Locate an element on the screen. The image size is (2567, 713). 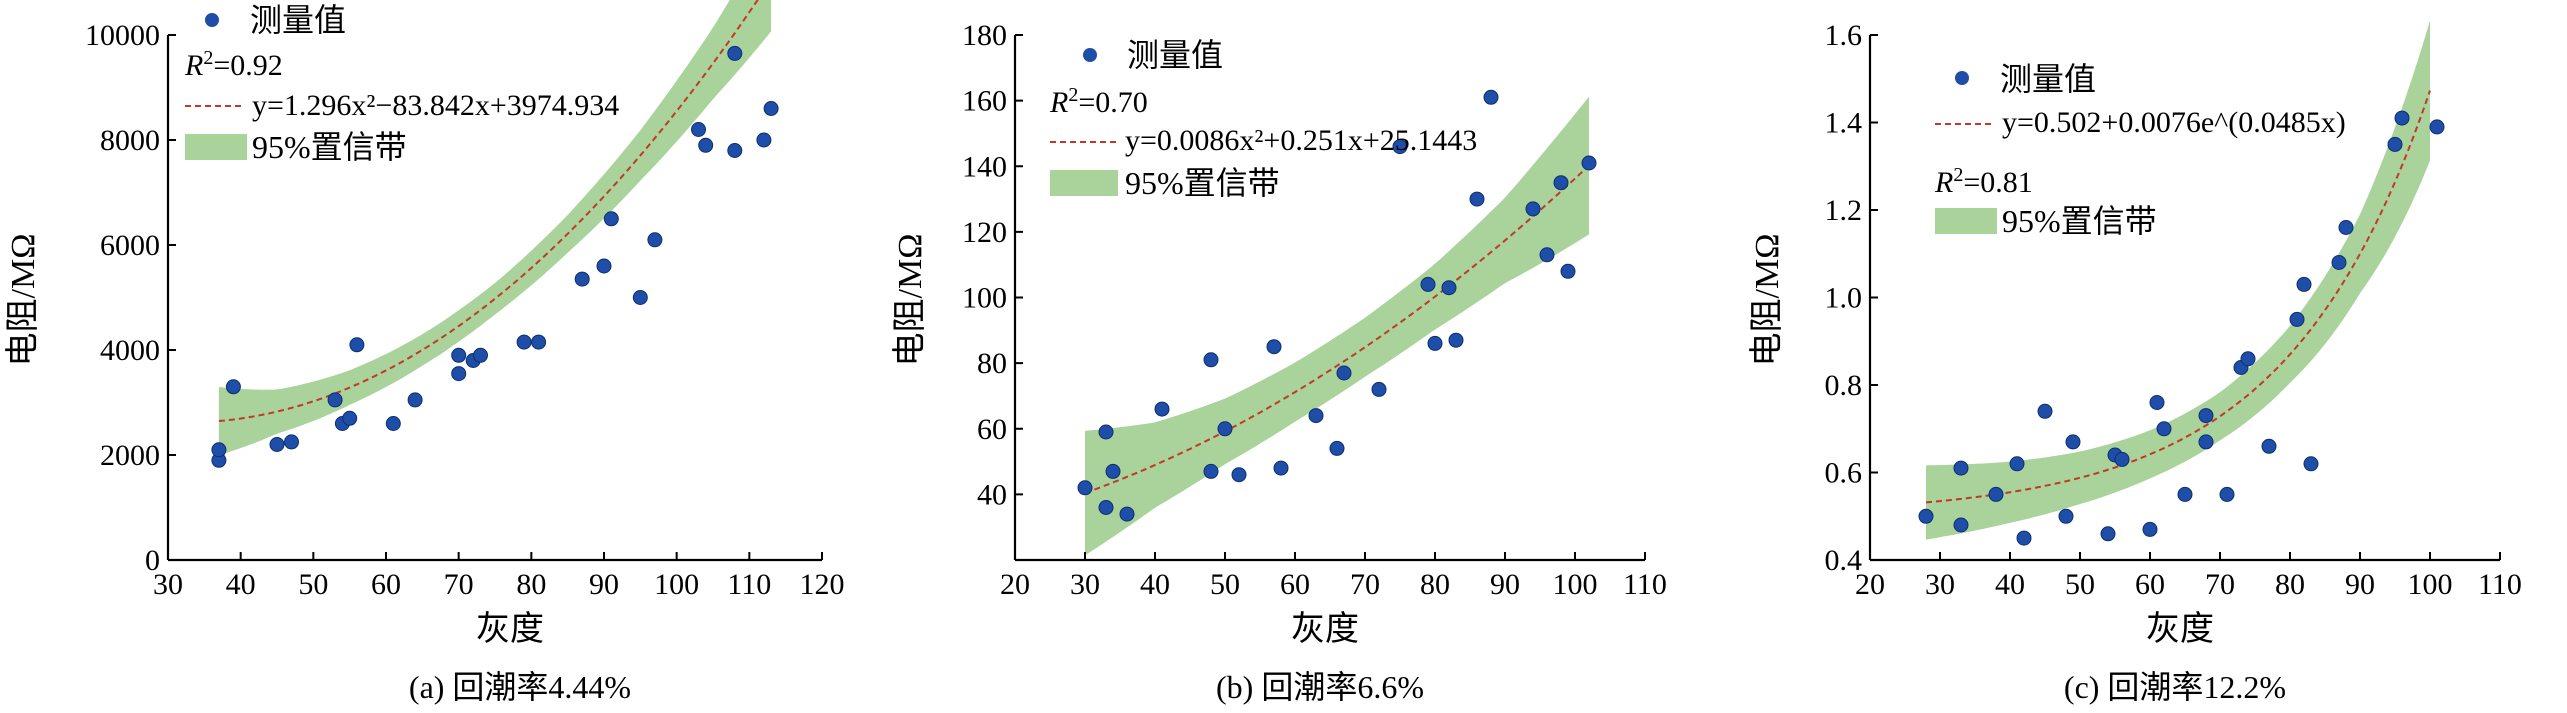
y-tick-label-a: 10000 is located at coordinates (122, 35).